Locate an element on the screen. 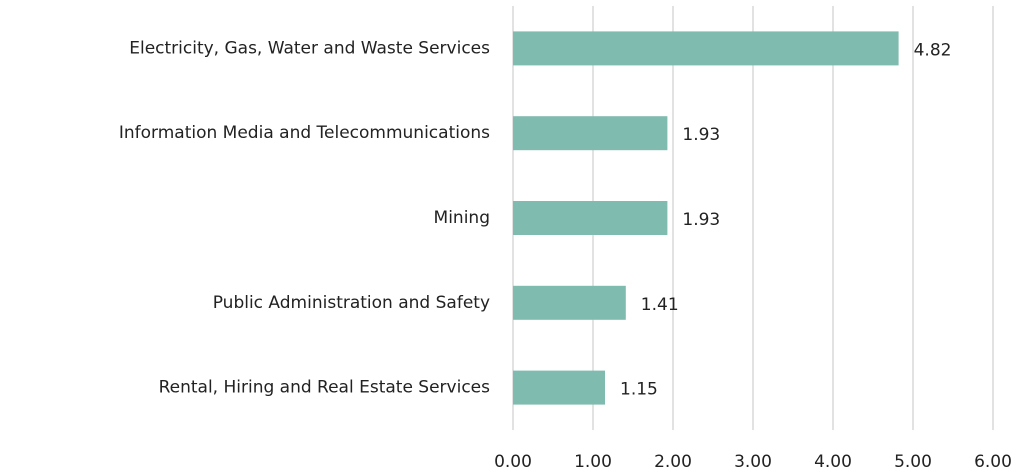 Image resolution: width=1020 pixels, height=475 pixels. data-label: 4.82 is located at coordinates (933, 50).